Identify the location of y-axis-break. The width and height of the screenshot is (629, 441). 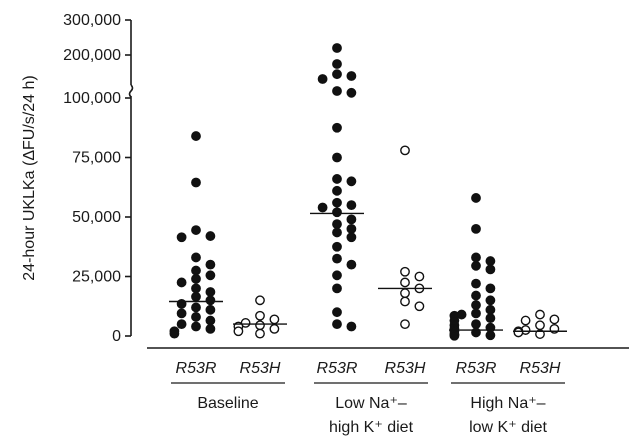
(131, 91).